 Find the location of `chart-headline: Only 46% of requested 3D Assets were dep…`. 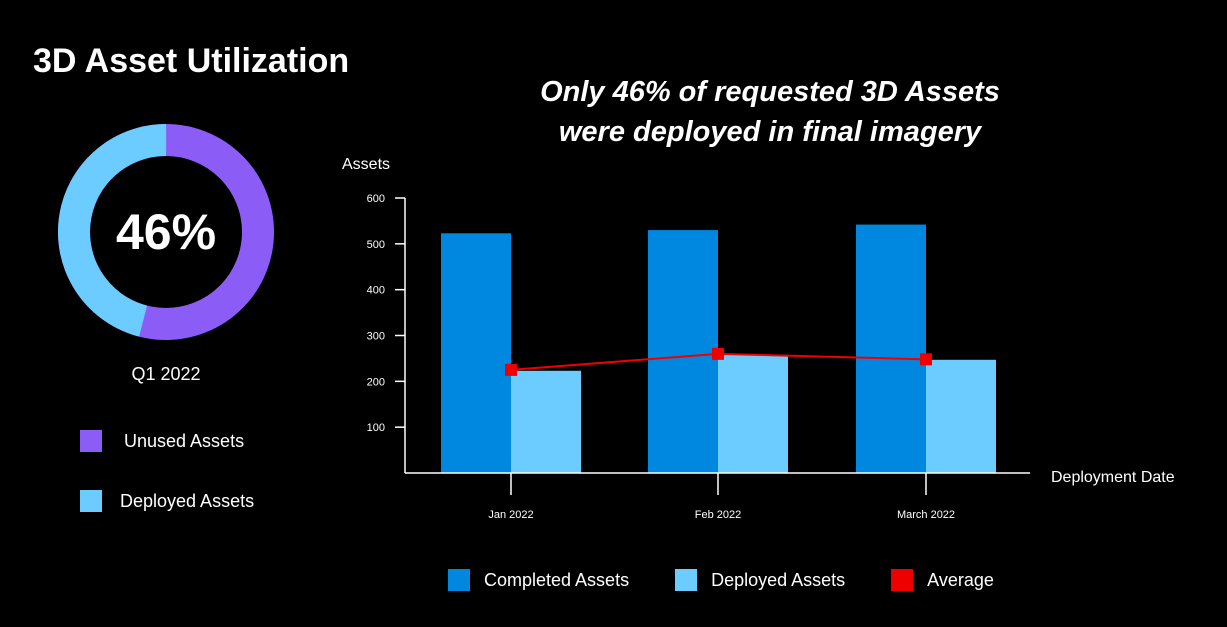

chart-headline: Only 46% of requested 3D Assets were dep… is located at coordinates (770, 112).